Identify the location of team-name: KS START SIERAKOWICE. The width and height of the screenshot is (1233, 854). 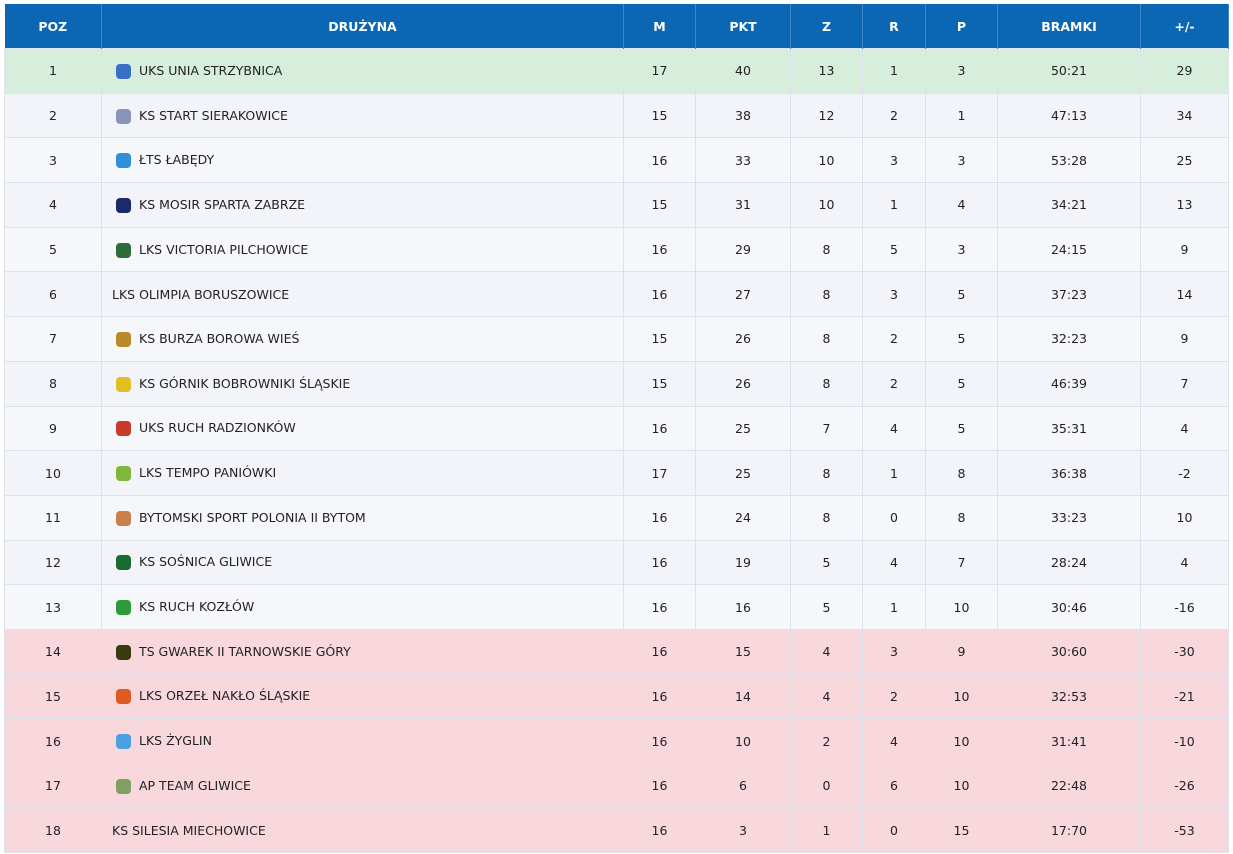
(213, 115).